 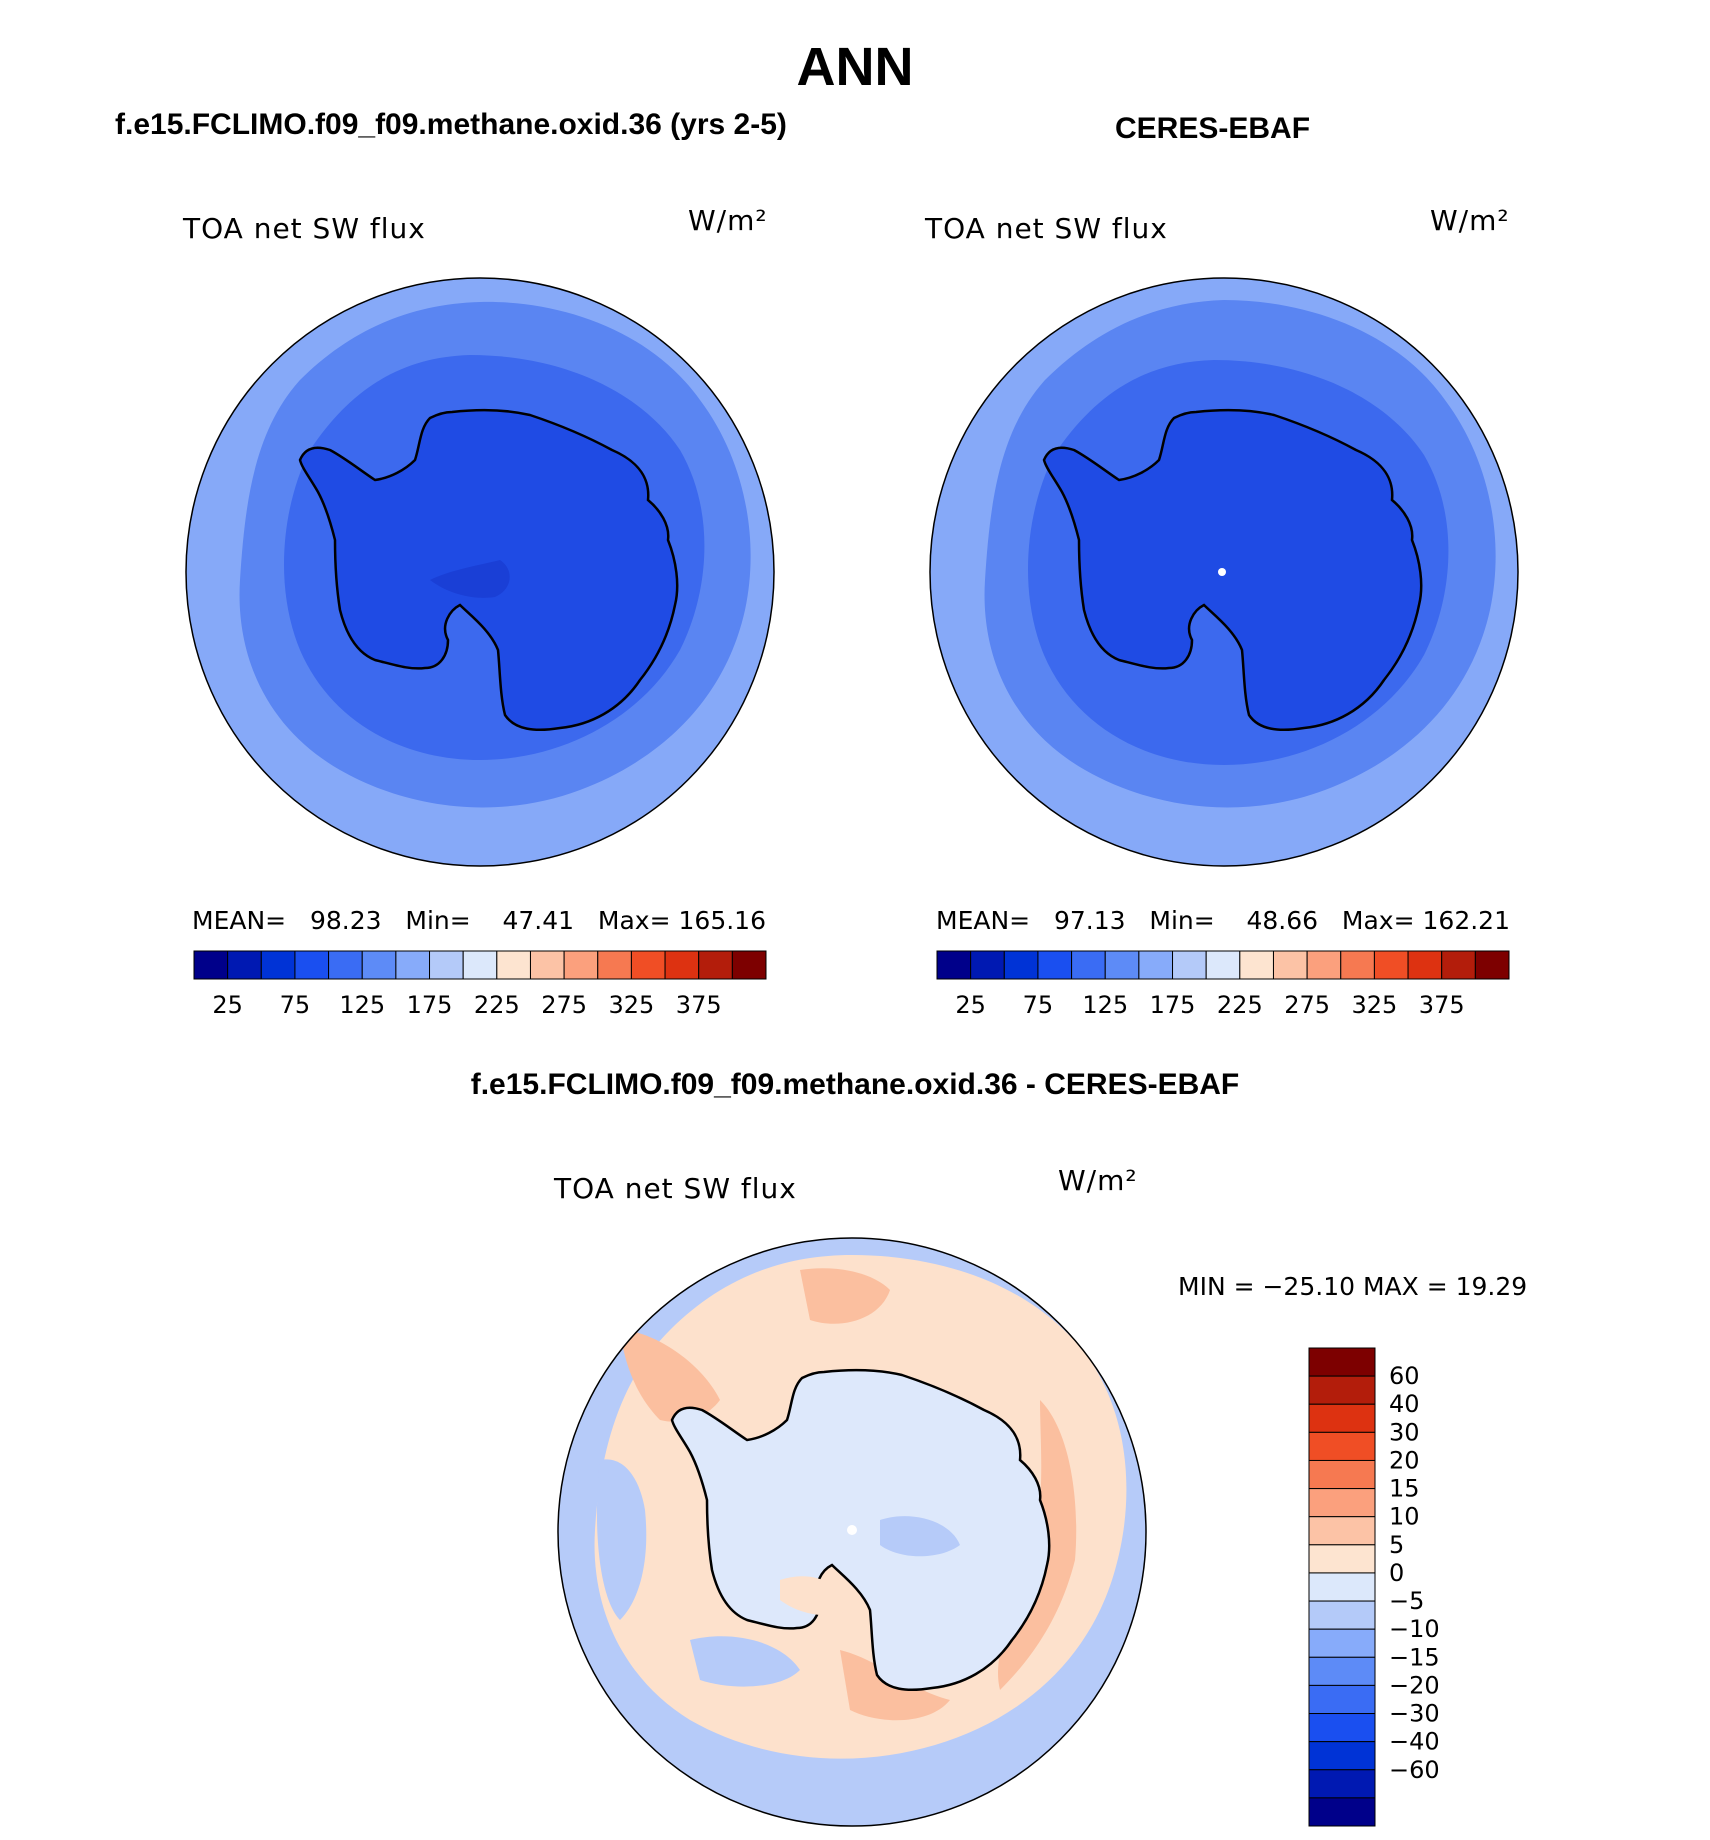 I want to click on panel2-pole-dot, so click(x=1222, y=572).